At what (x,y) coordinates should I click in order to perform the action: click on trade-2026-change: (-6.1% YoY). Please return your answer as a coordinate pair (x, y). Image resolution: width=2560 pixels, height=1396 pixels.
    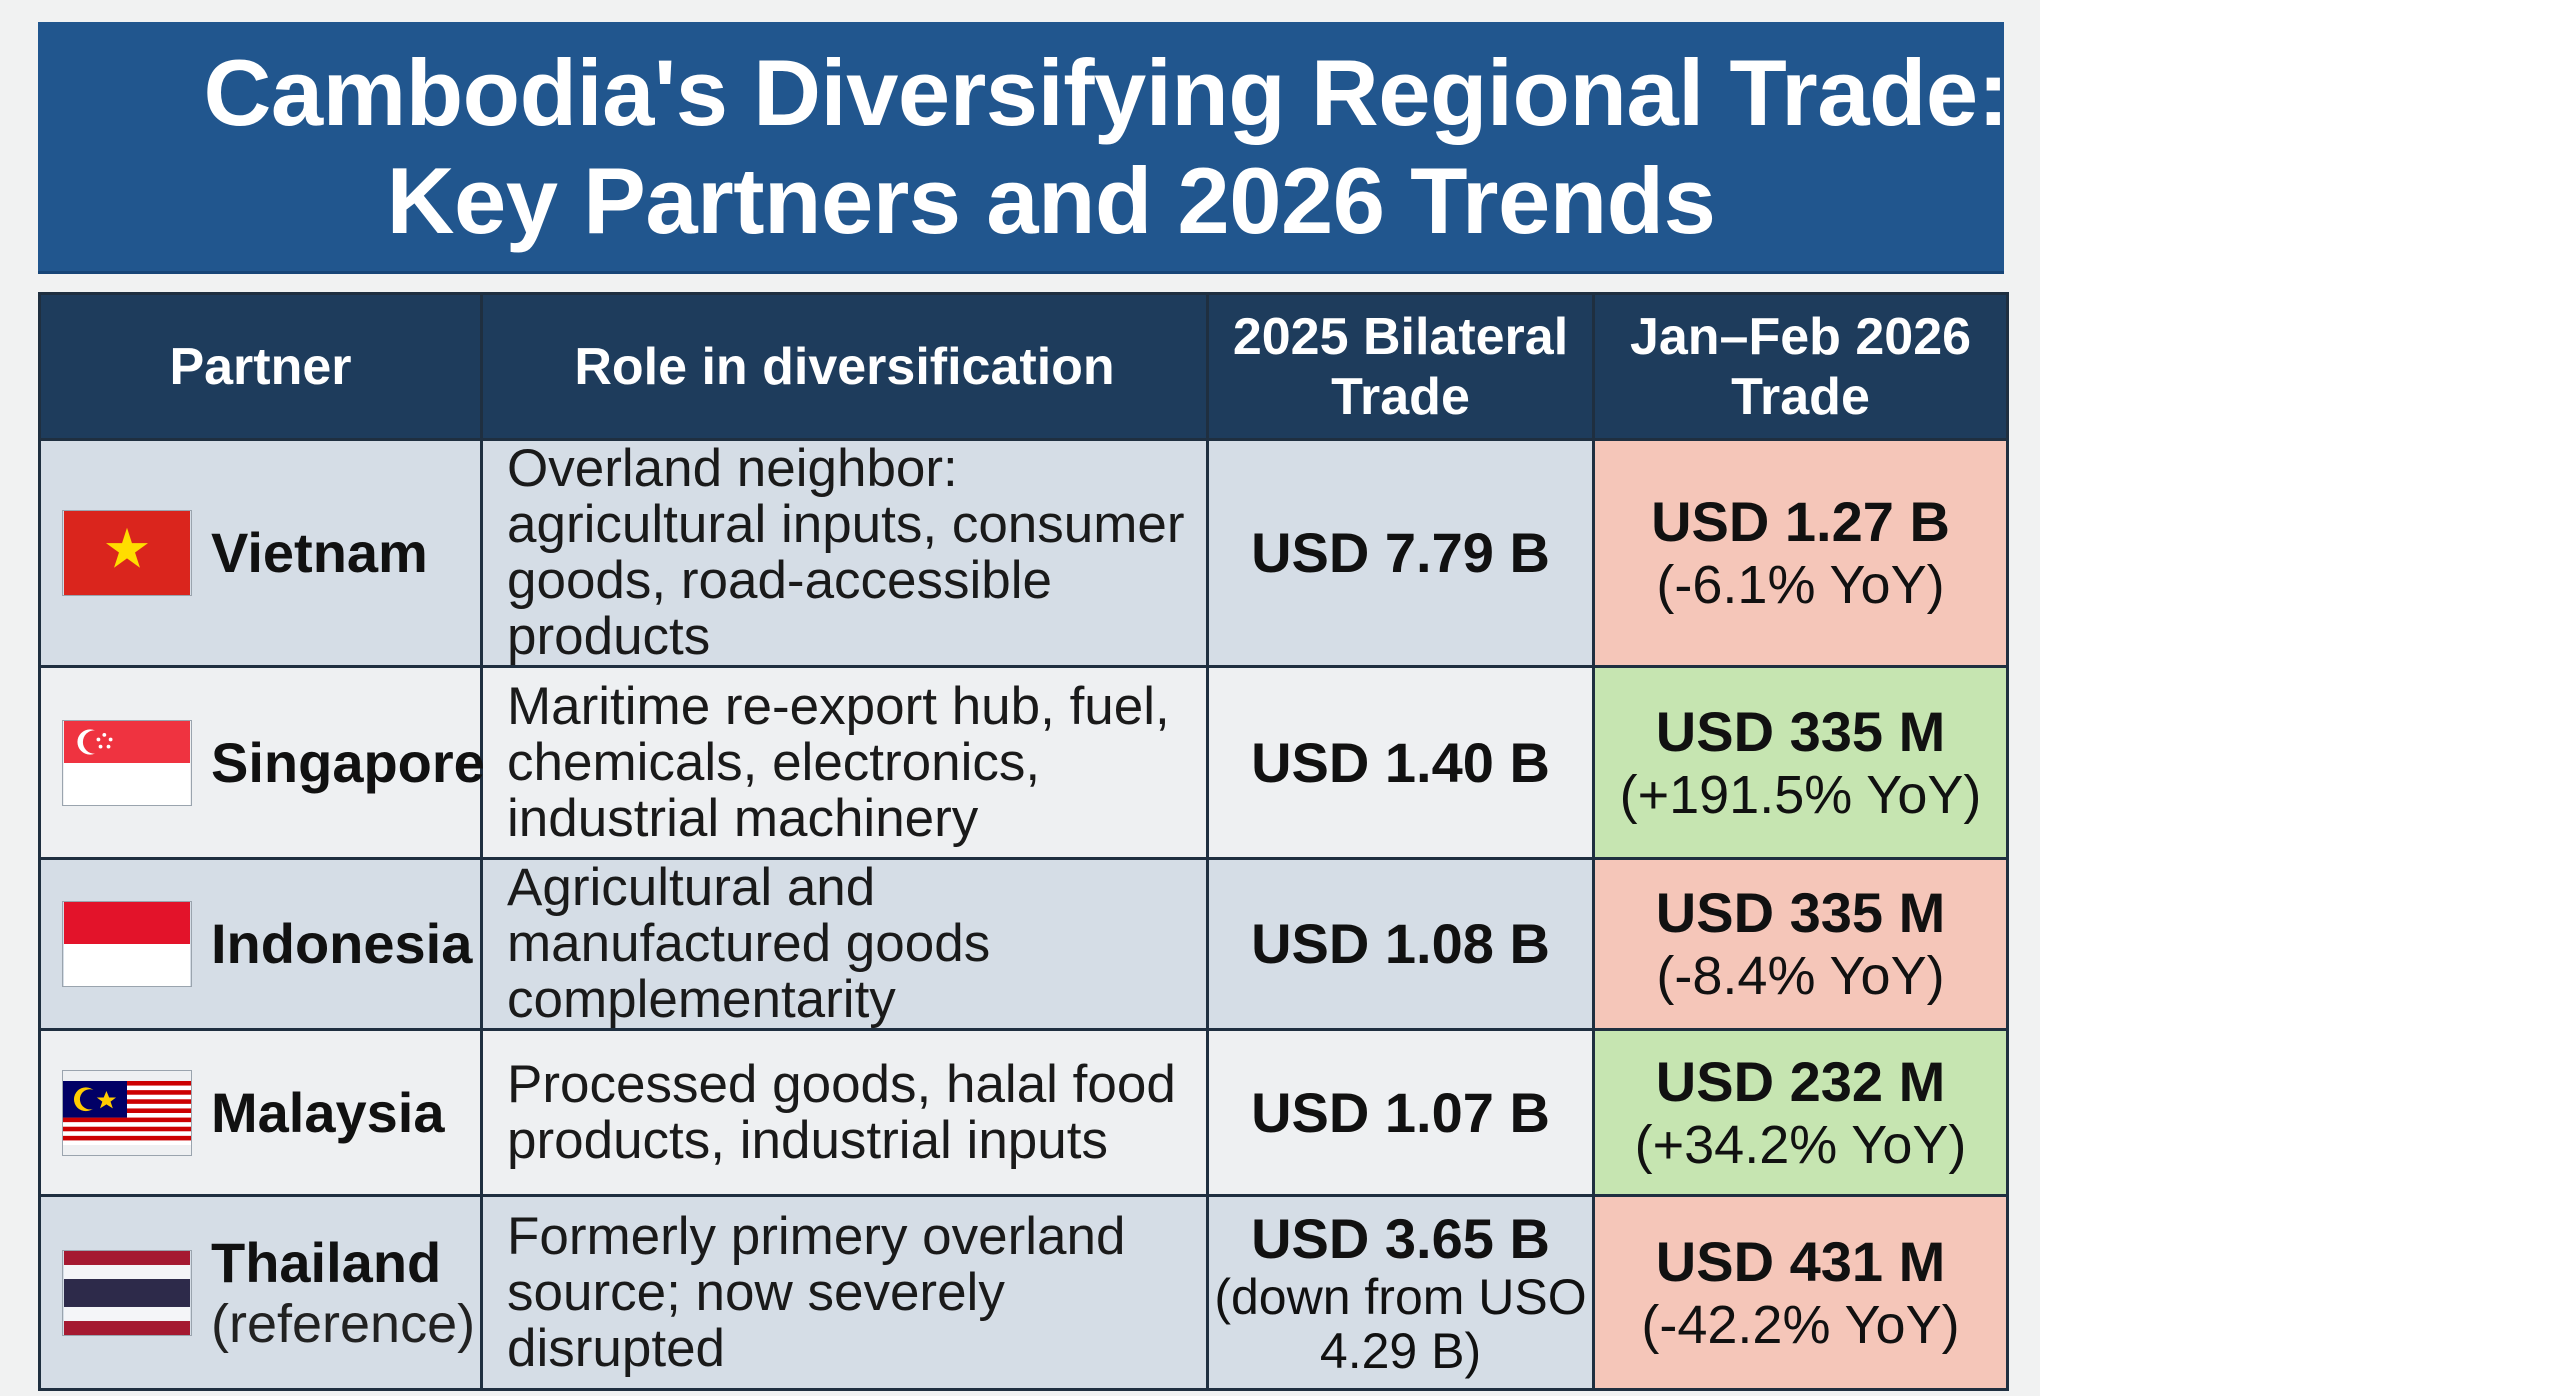
    Looking at the image, I should click on (1800, 585).